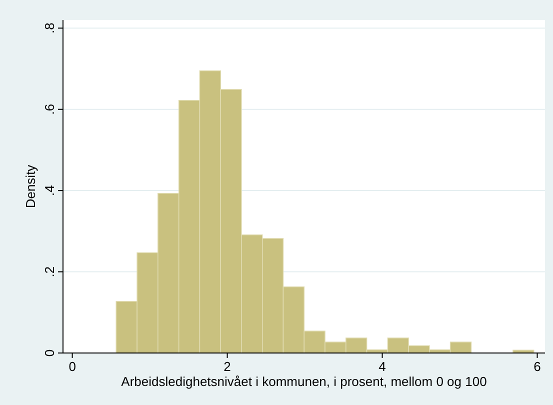 The height and width of the screenshot is (405, 553). I want to click on x-tick-label: 2, so click(227, 366).